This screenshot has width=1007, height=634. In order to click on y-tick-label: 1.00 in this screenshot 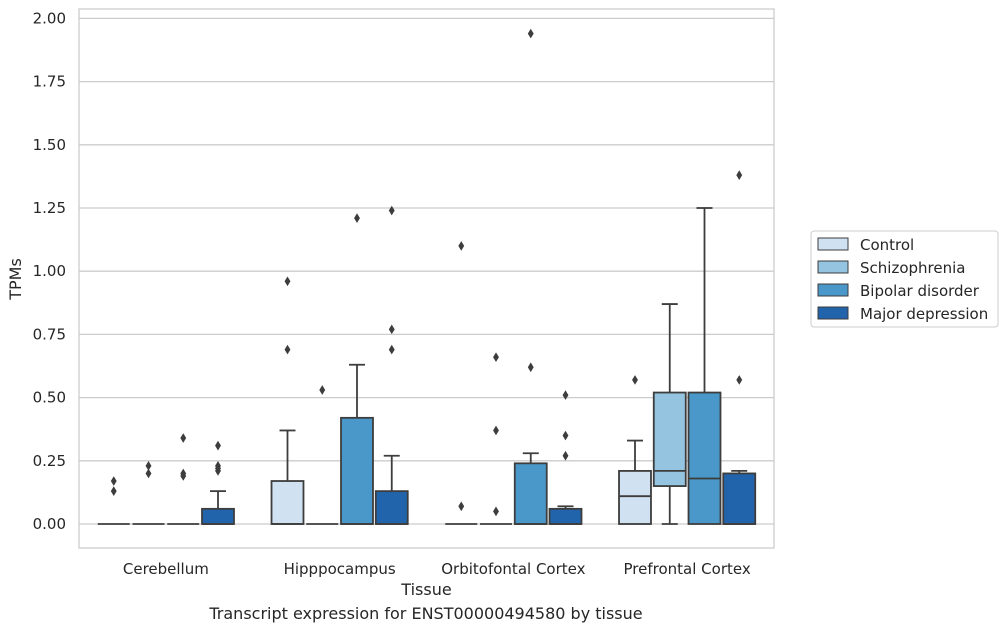, I will do `click(49, 271)`.